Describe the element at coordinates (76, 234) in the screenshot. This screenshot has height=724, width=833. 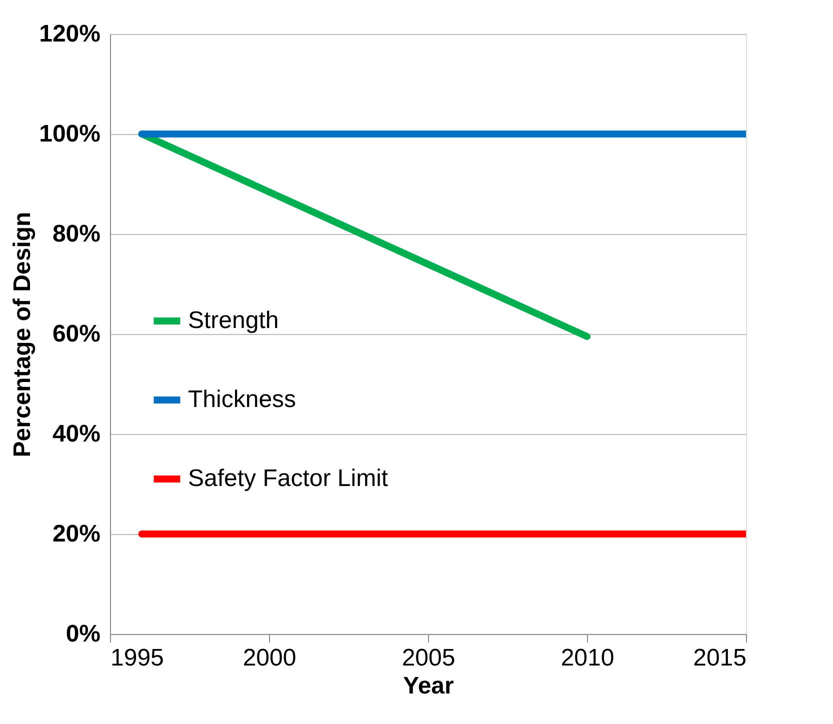
I see `y-tick-label: 80%` at that location.